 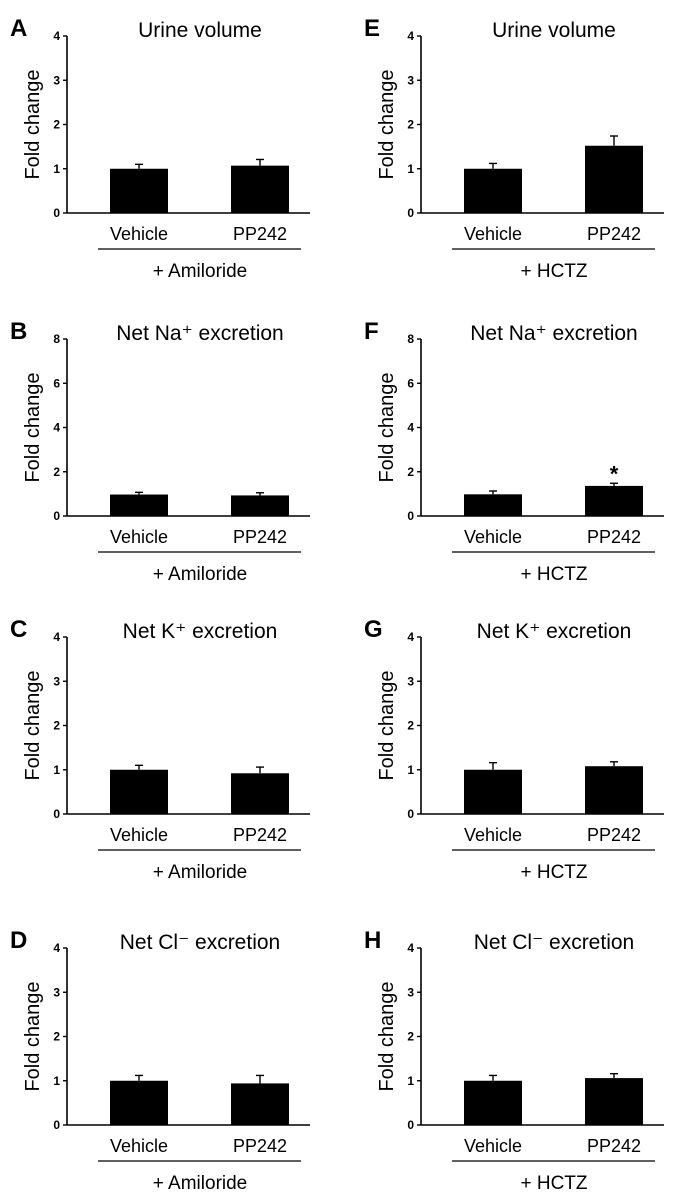 I want to click on panel-letter: C, so click(x=18, y=629).